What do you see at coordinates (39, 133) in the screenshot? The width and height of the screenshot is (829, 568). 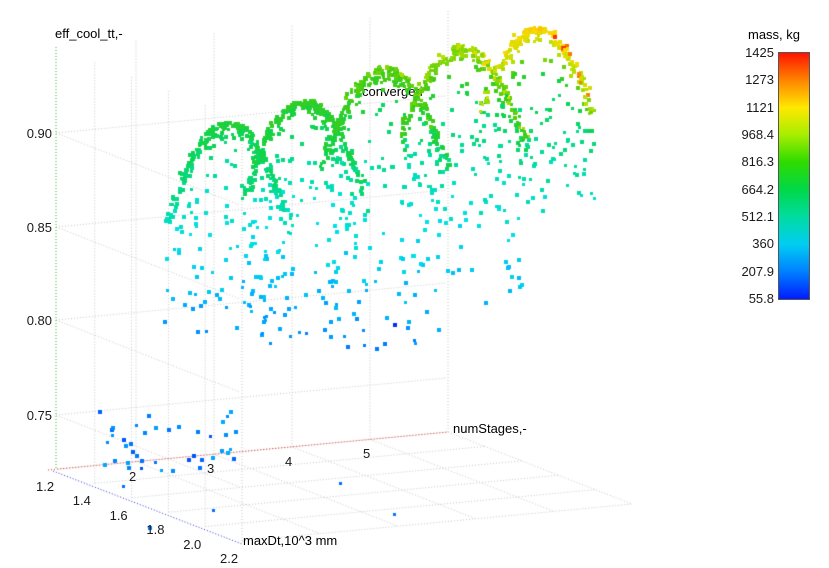 I see `z-tick-label: 0.90` at bounding box center [39, 133].